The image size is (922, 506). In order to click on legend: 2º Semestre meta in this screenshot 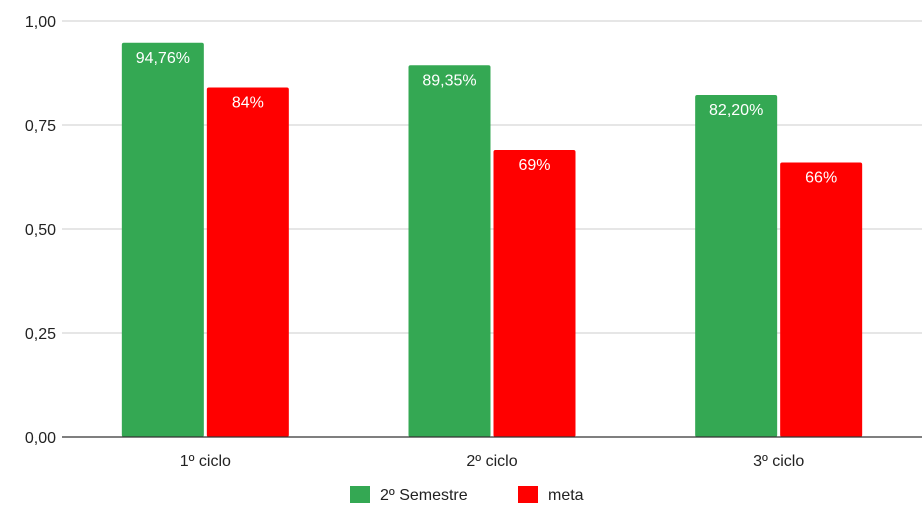, I will do `click(467, 495)`.